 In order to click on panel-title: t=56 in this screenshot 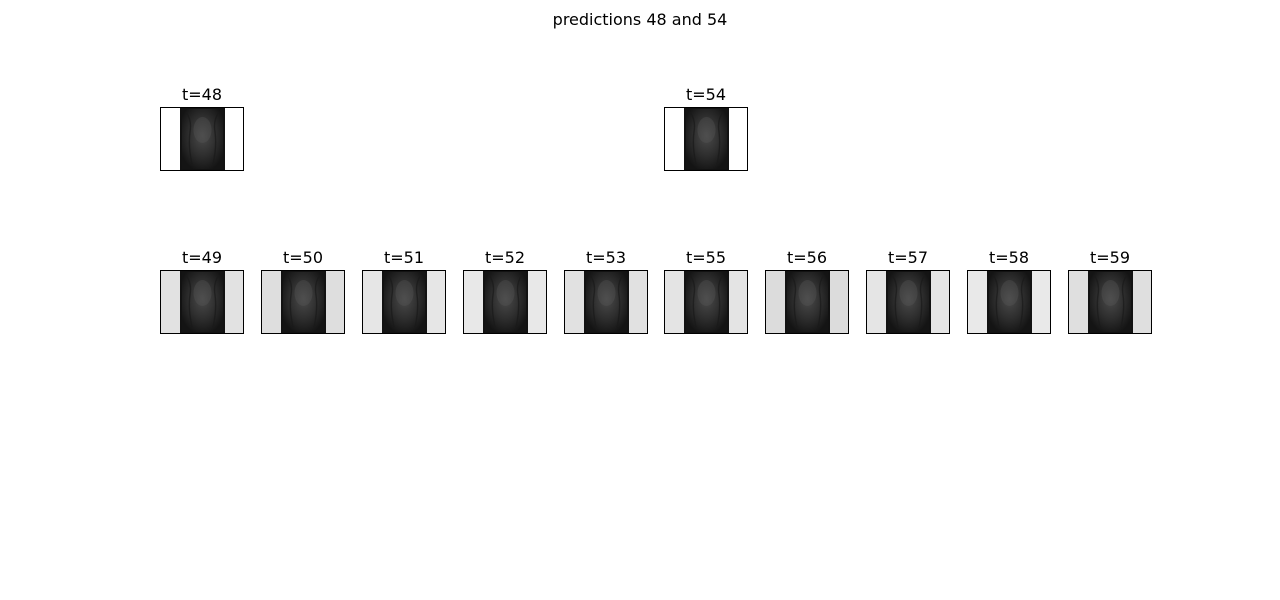, I will do `click(807, 257)`.